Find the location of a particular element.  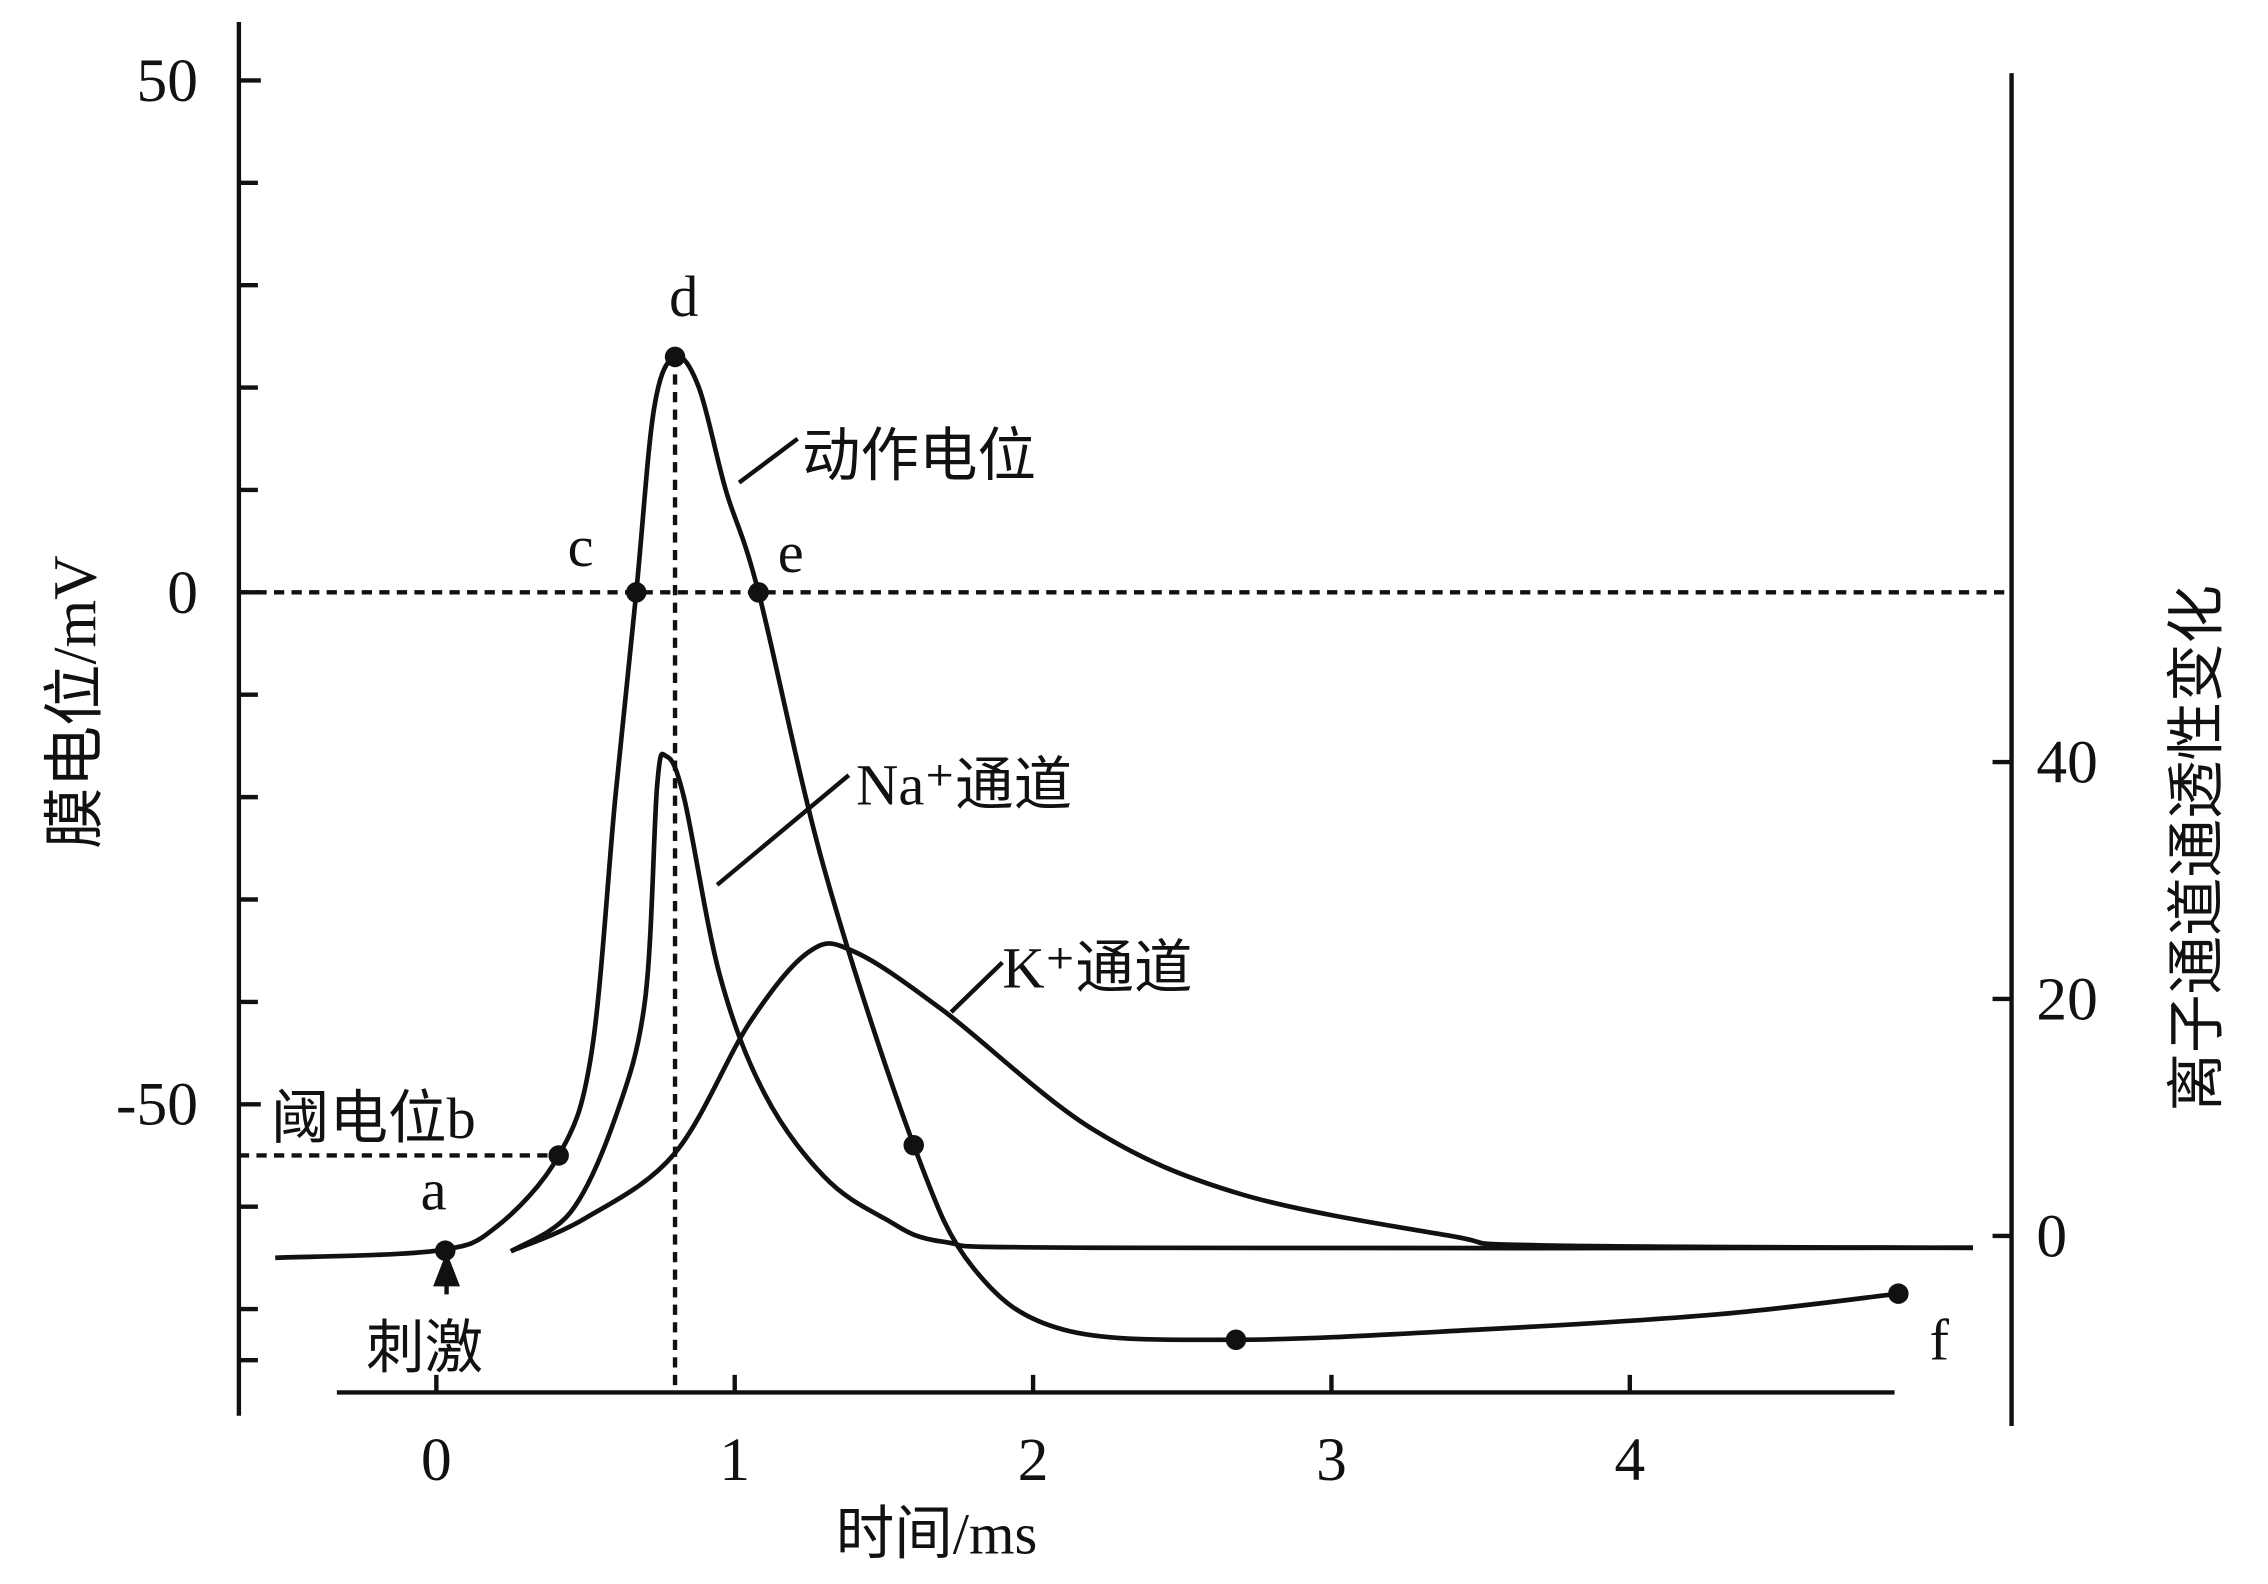

left-tick-label: -50 is located at coordinates (157, 1105).